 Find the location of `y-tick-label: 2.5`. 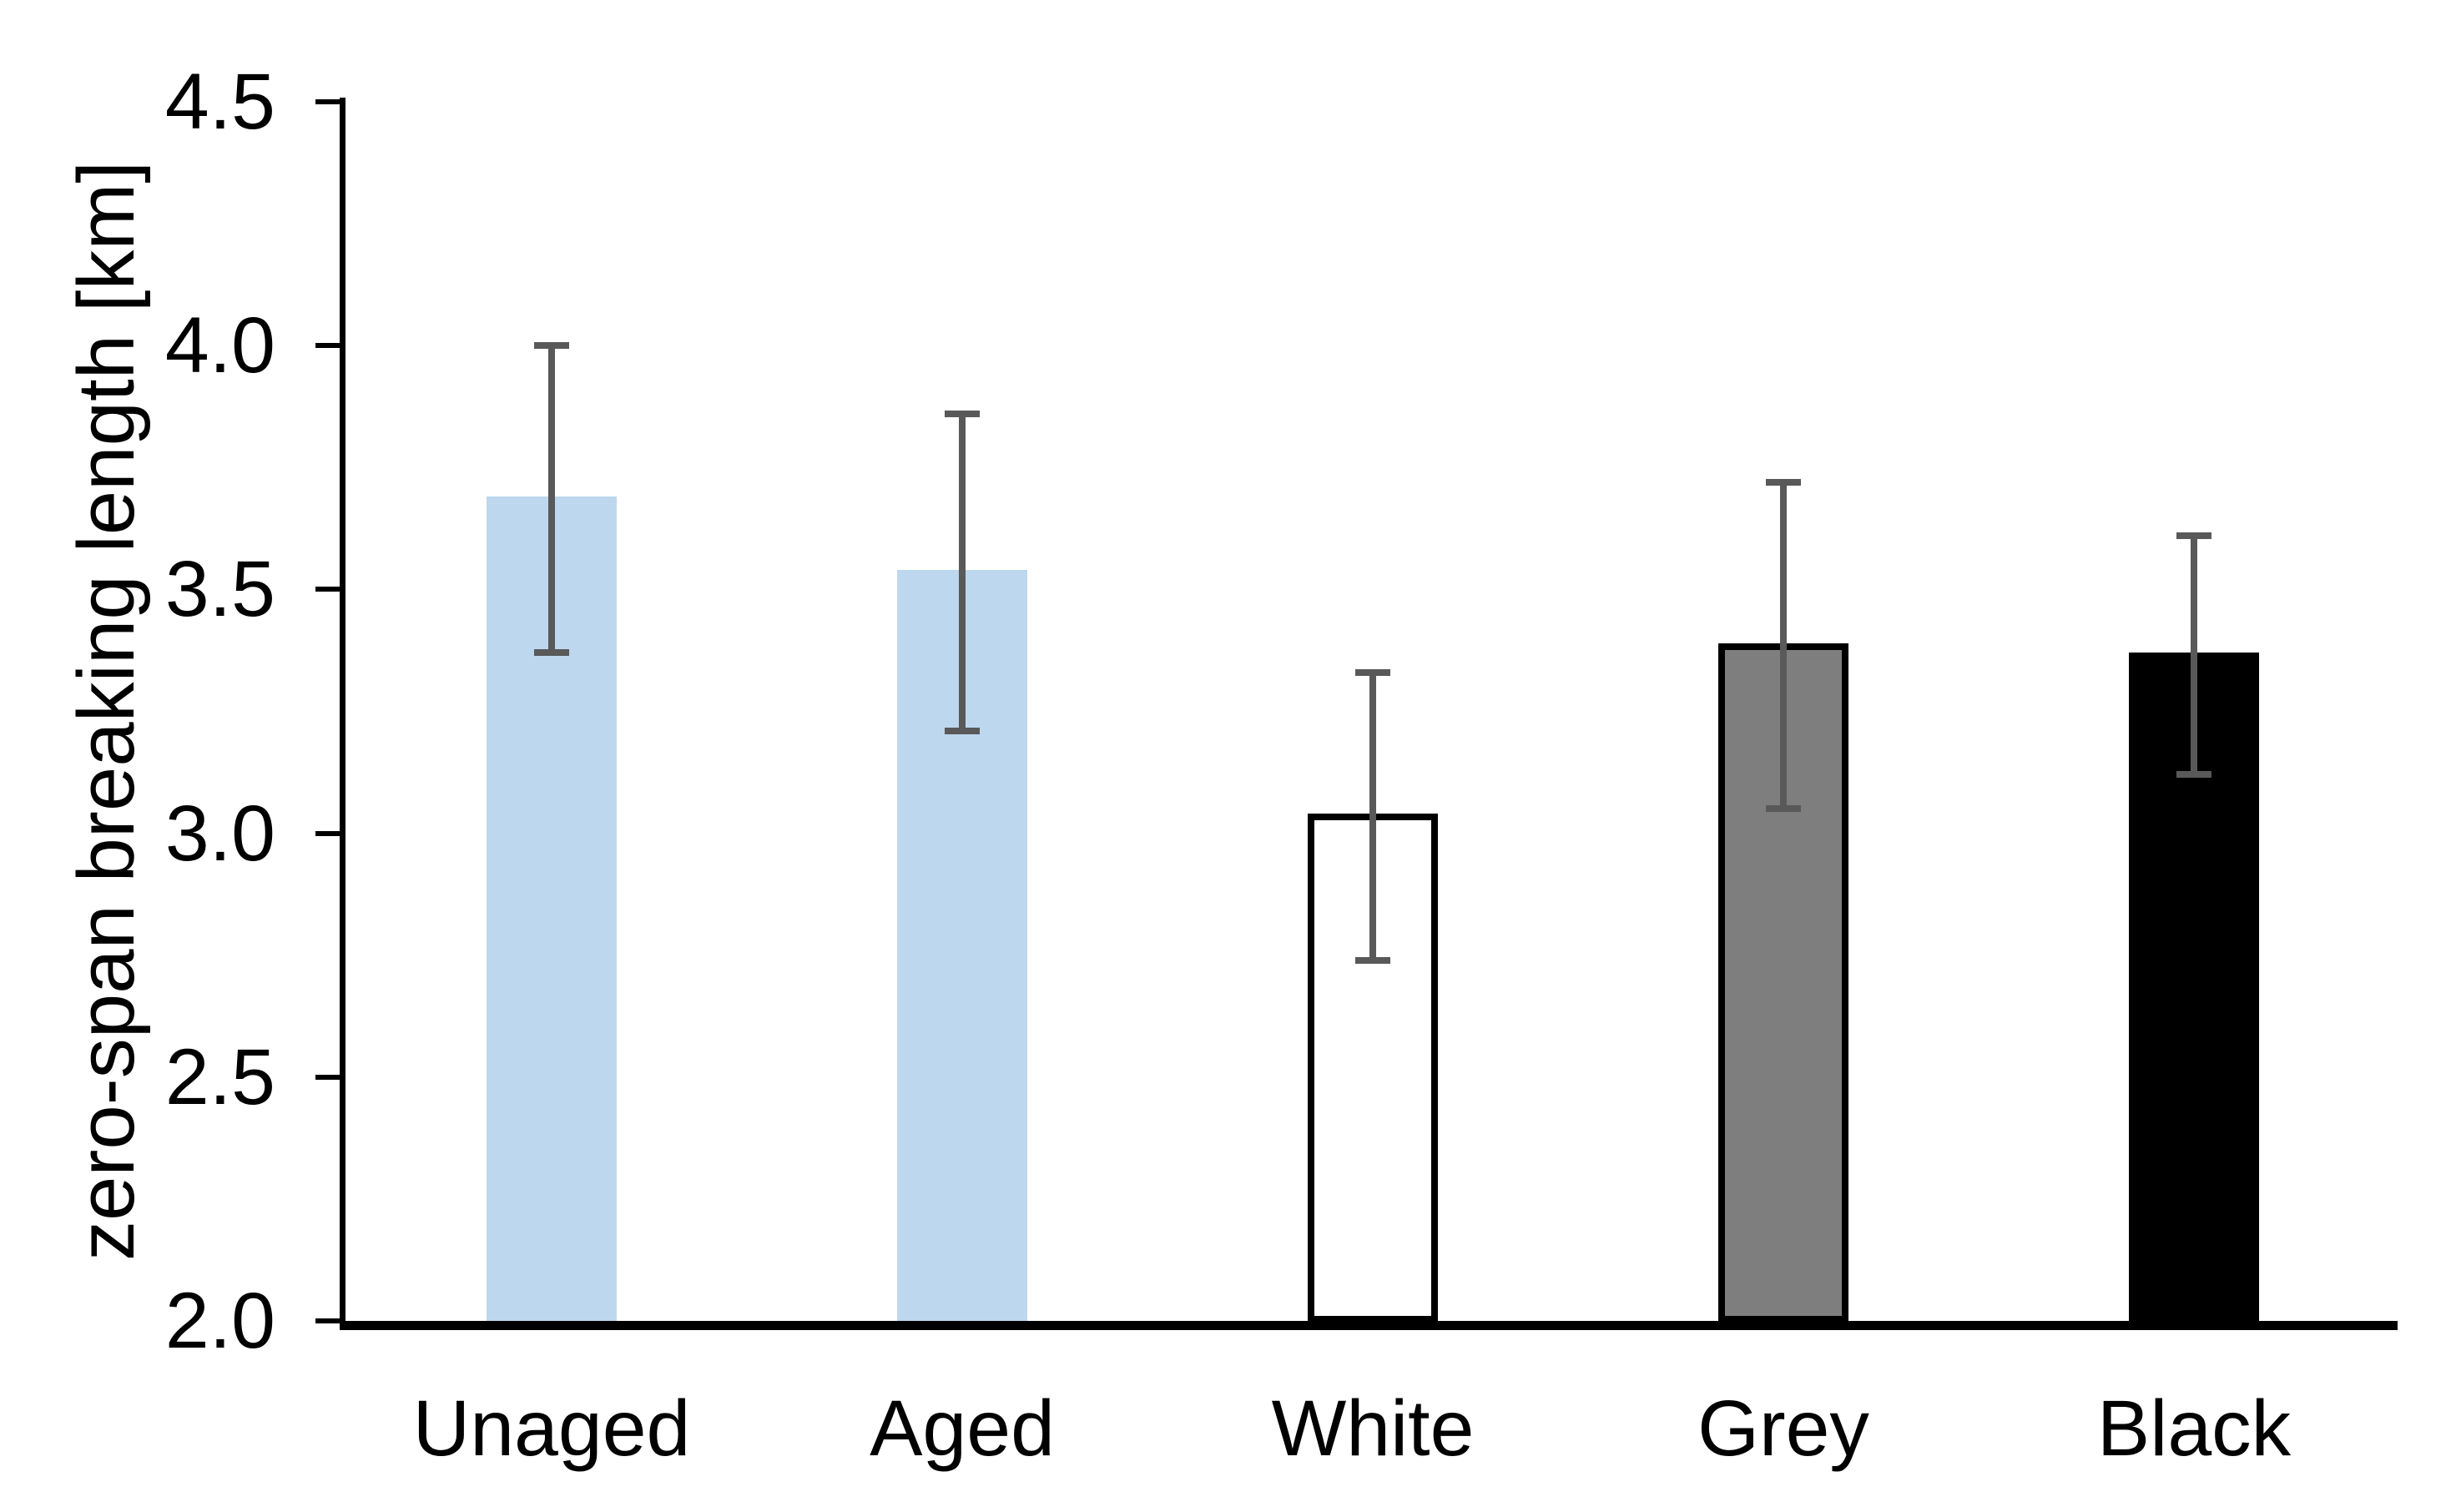

y-tick-label: 2.5 is located at coordinates (220, 1076).